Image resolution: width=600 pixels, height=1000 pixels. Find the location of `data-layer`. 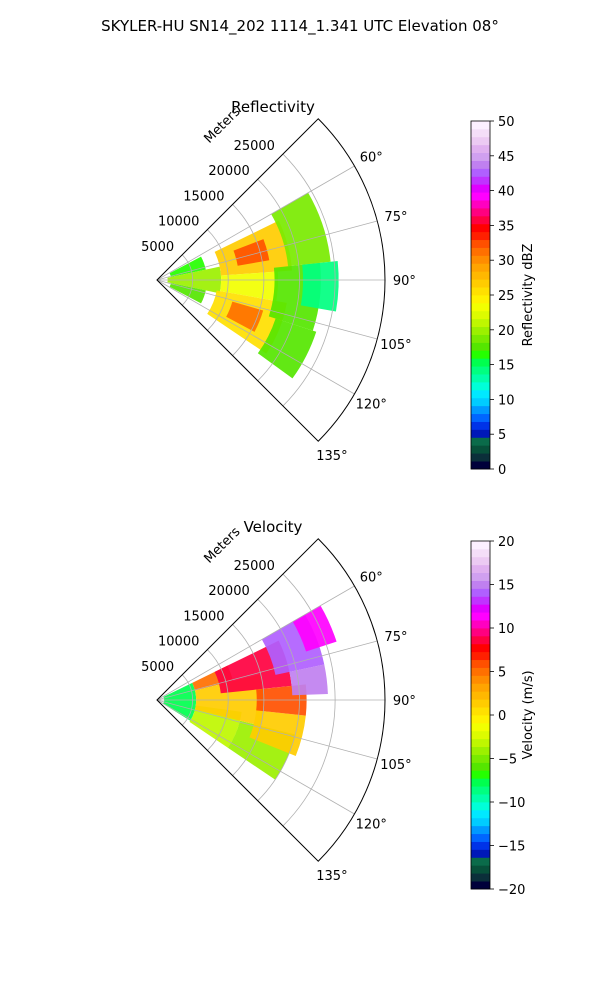

data-layer is located at coordinates (250, 692).